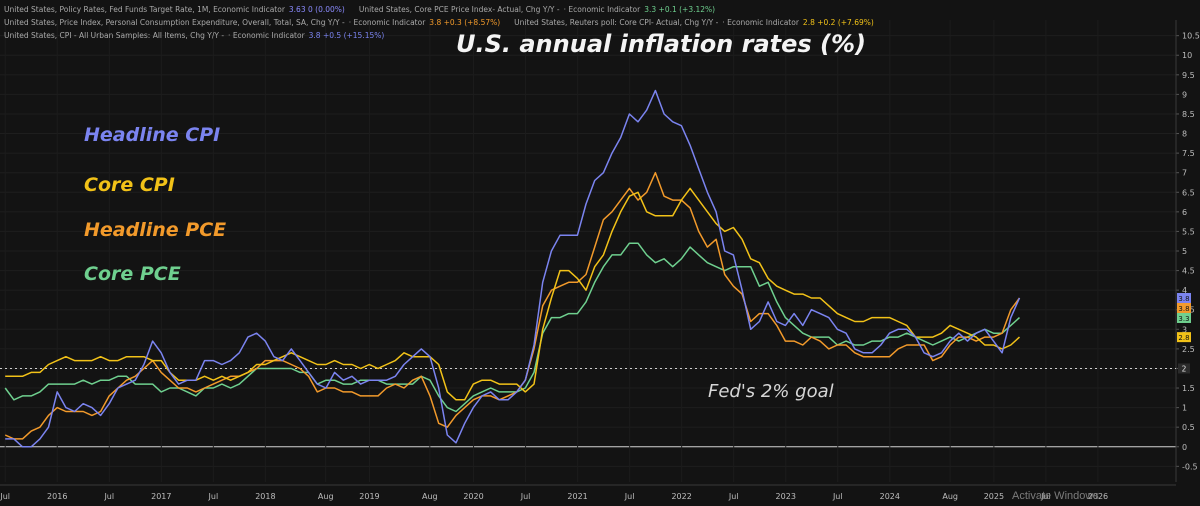  What do you see at coordinates (473, 496) in the screenshot?
I see `x-tick-label: 2020` at bounding box center [473, 496].